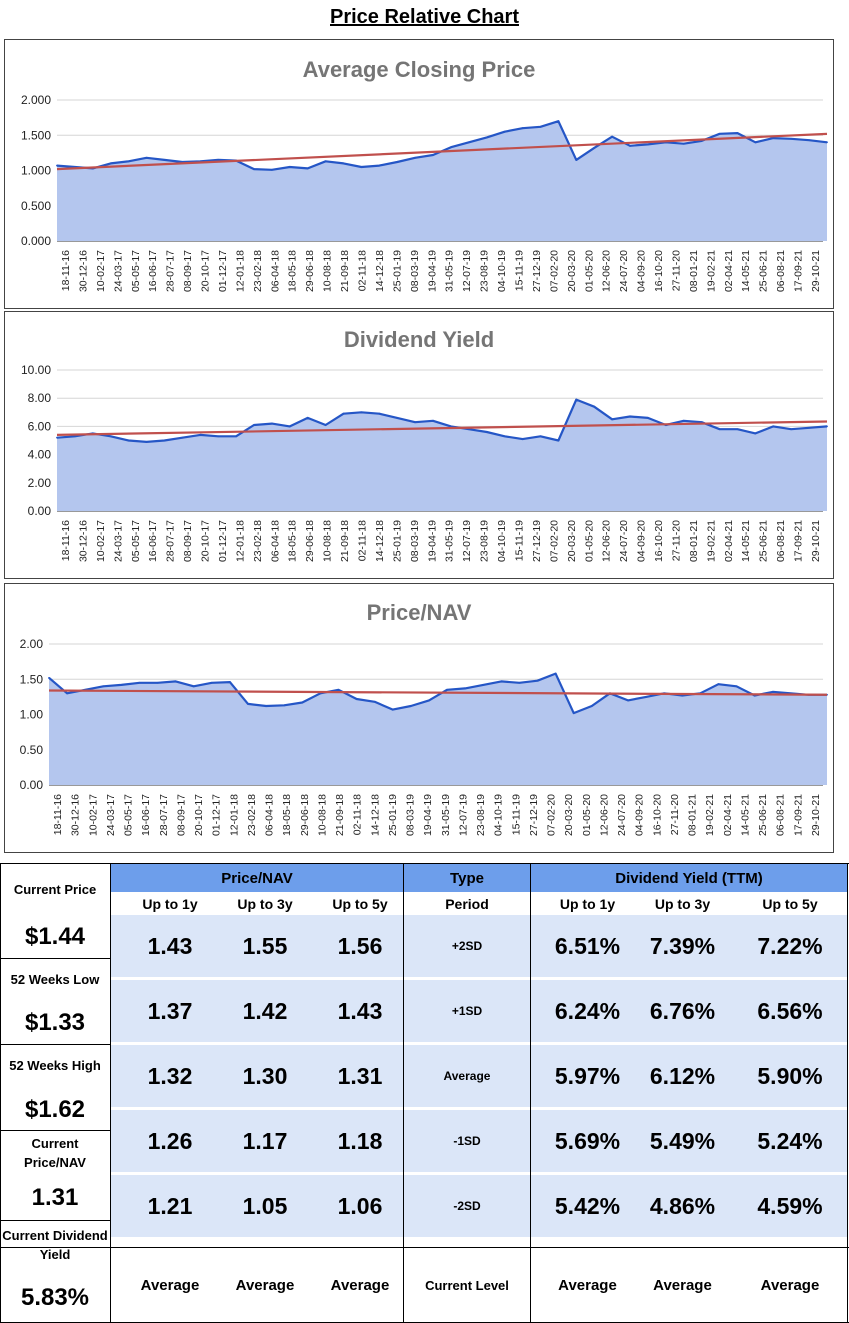 Image resolution: width=849 pixels, height=1323 pixels. Describe the element at coordinates (467, 878) in the screenshot. I see `type-header: Type` at that location.